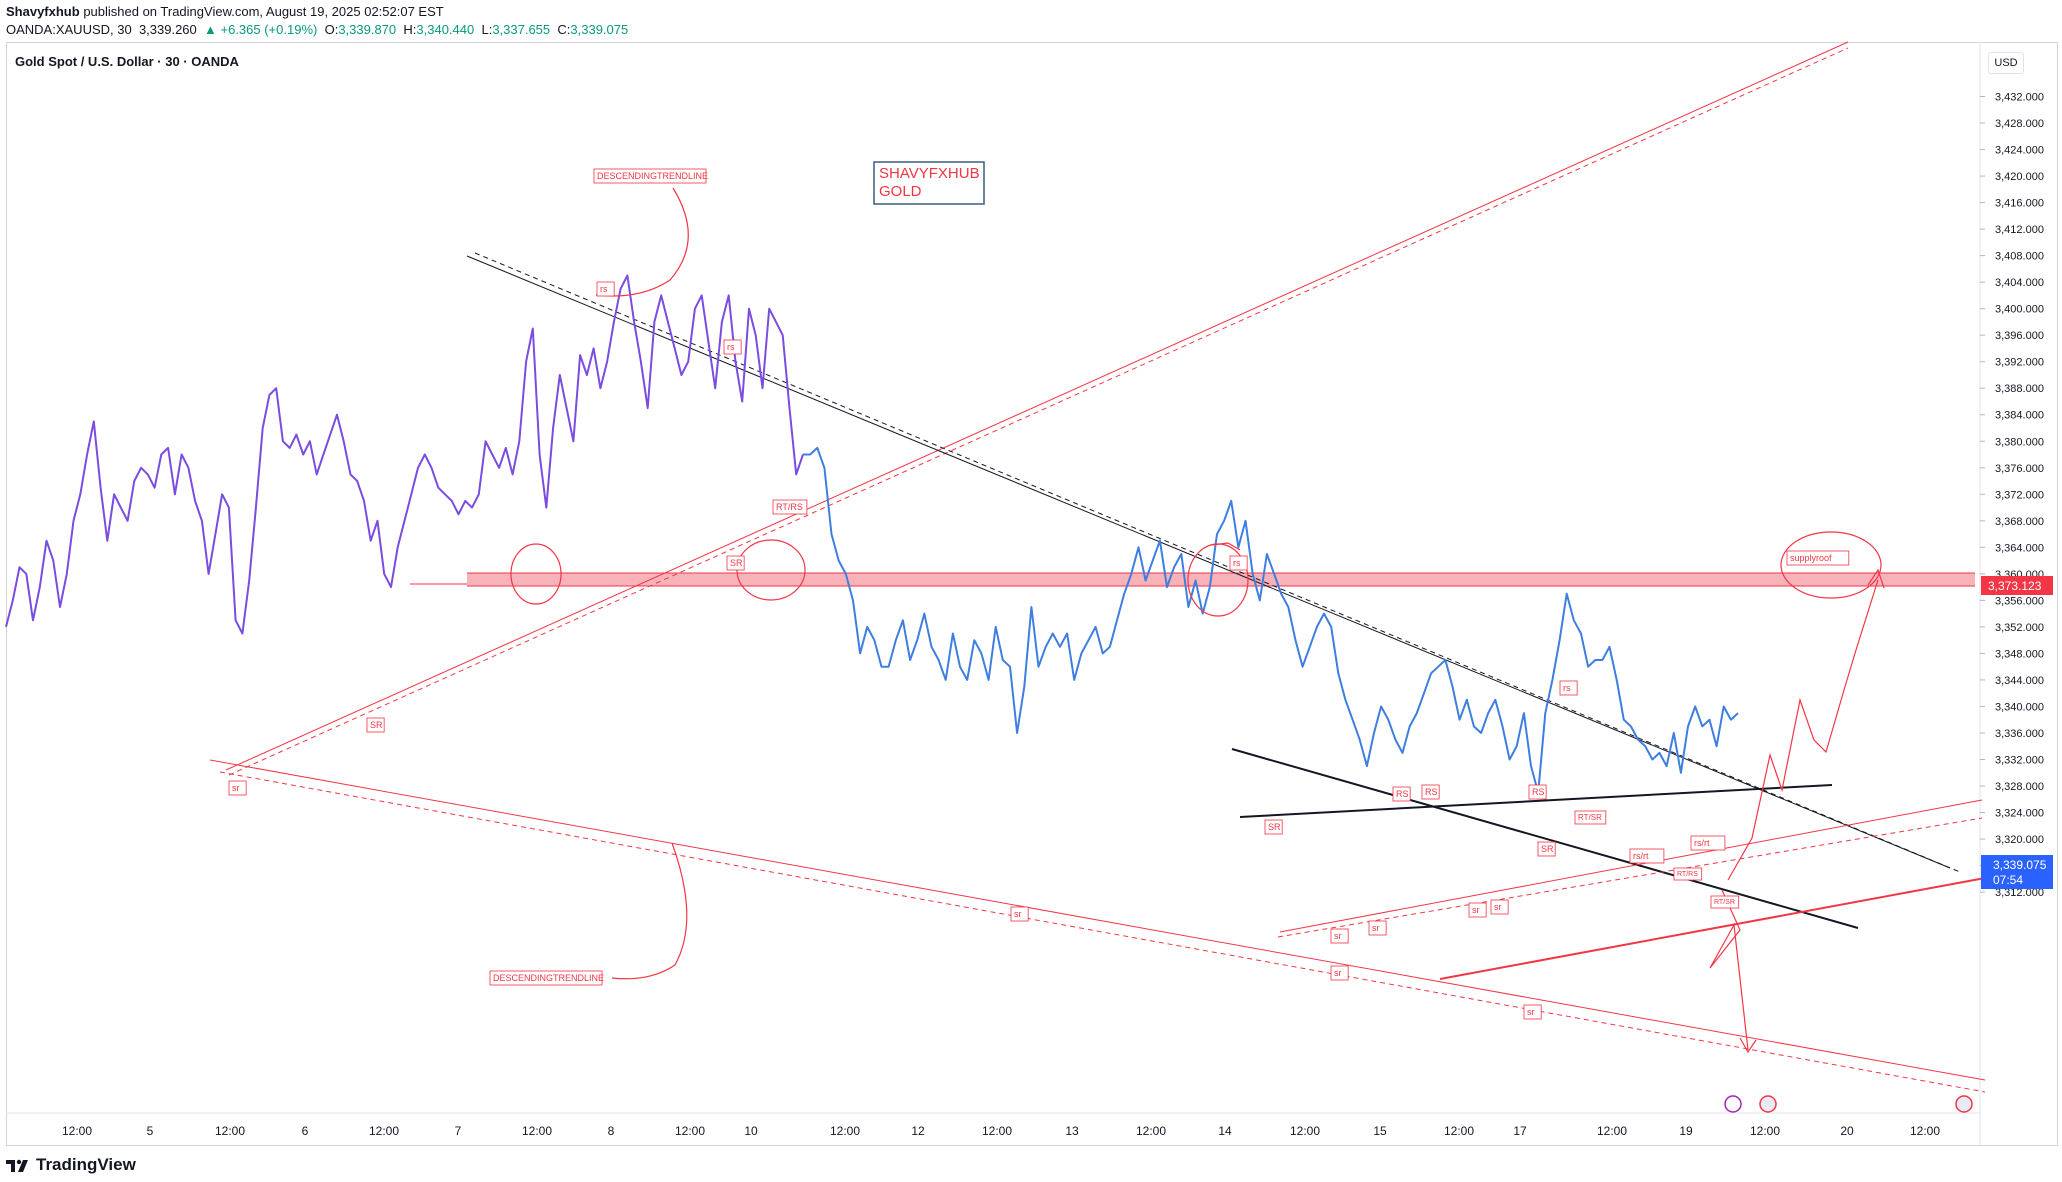  I want to click on circle-marker-supply, so click(1831, 565).